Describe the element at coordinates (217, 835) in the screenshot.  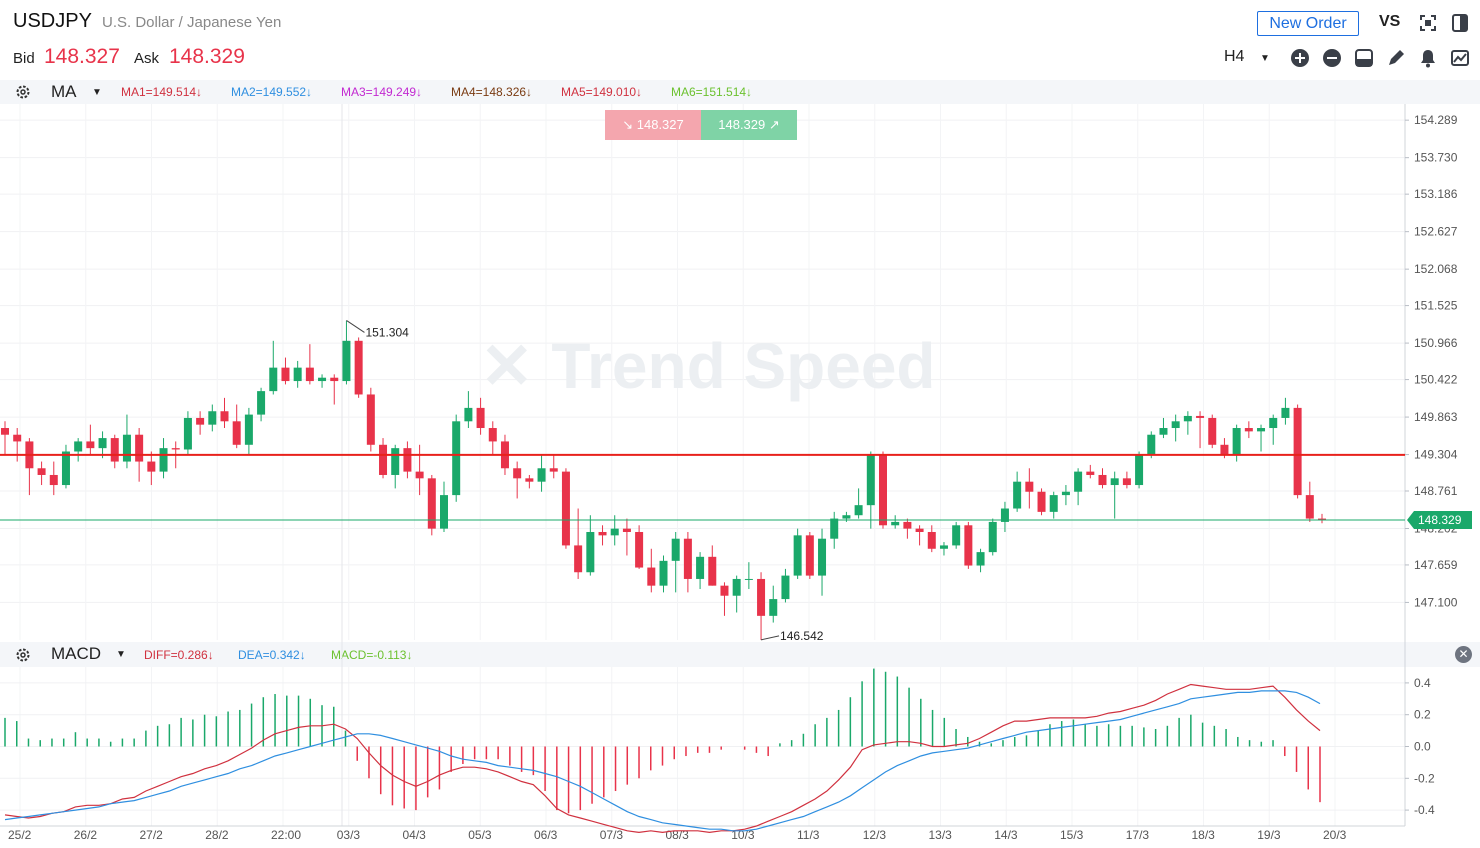
I see `x-tick-label: 28/2` at that location.